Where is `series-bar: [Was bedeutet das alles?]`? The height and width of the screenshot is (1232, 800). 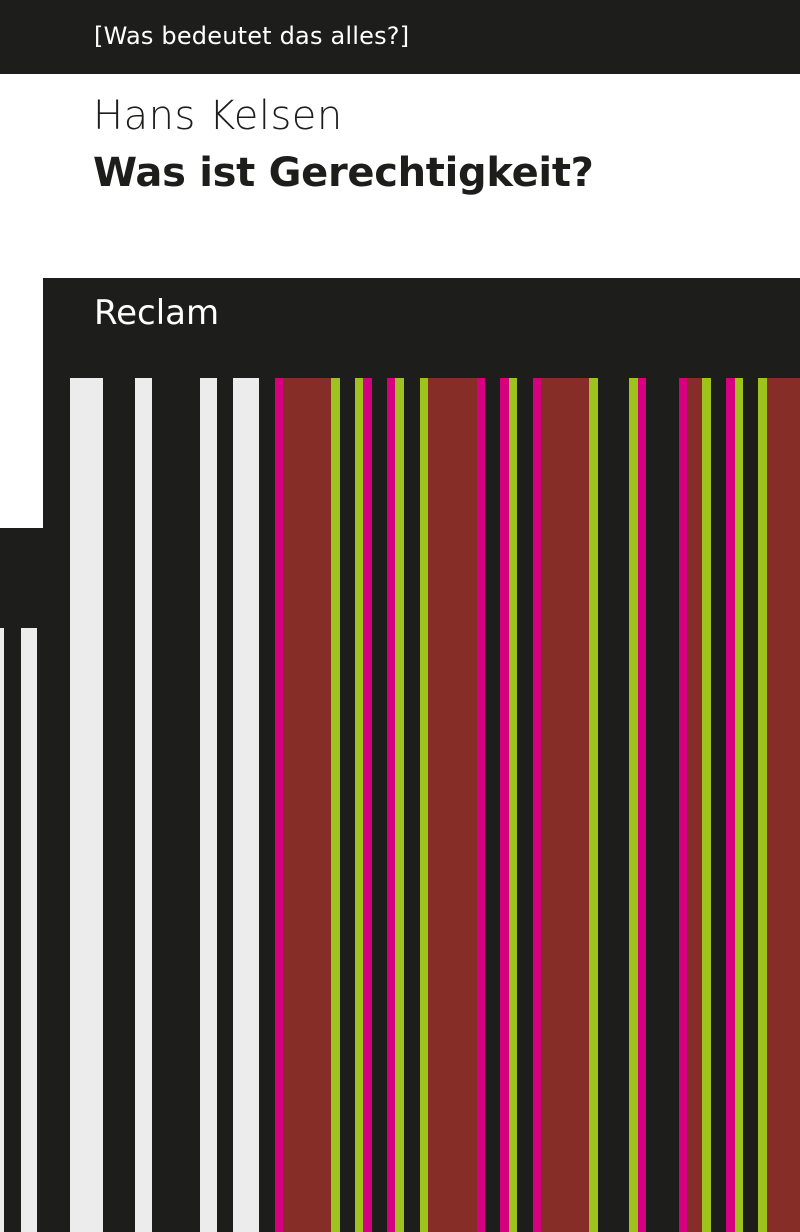 series-bar: [Was bedeutet das alles?] is located at coordinates (400, 37).